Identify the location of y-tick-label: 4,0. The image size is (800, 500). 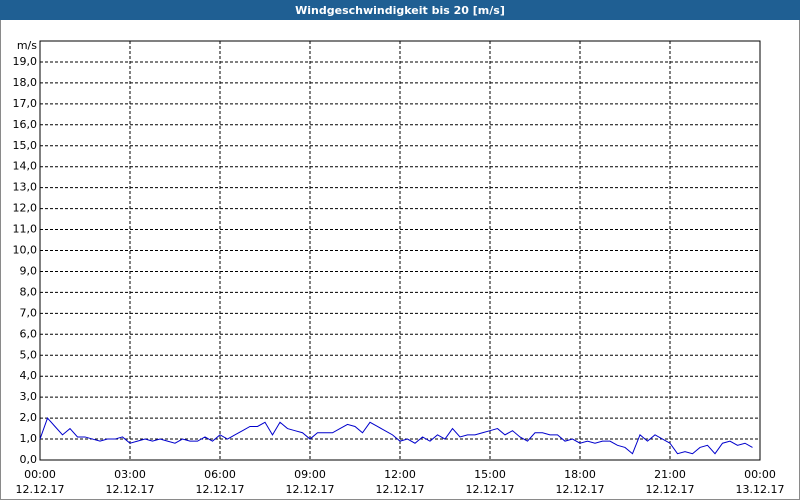
(29, 375).